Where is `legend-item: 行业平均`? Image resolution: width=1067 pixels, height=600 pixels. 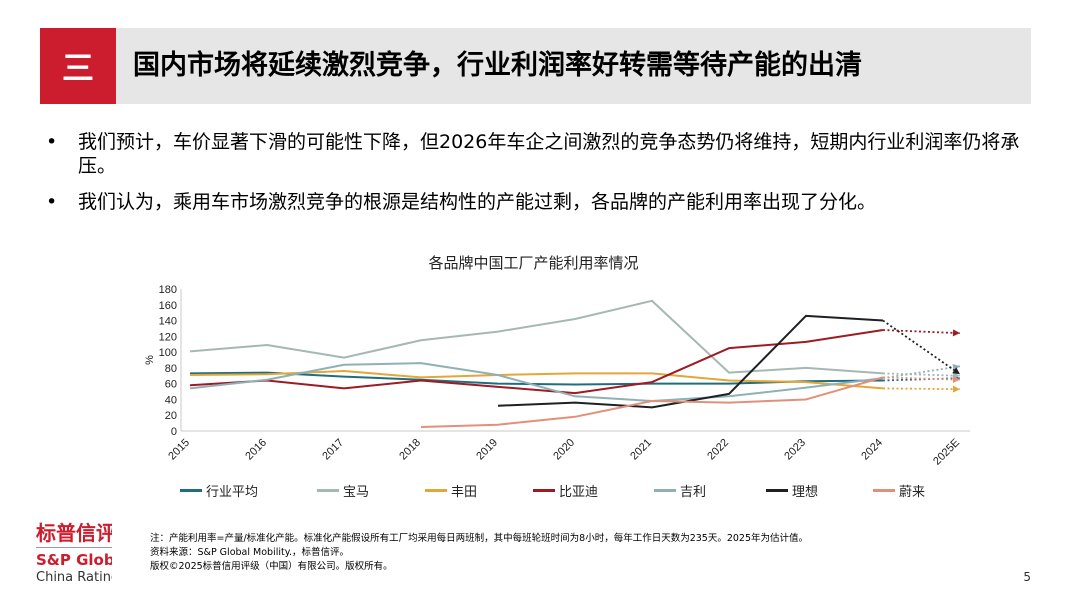 legend-item: 行业平均 is located at coordinates (219, 490).